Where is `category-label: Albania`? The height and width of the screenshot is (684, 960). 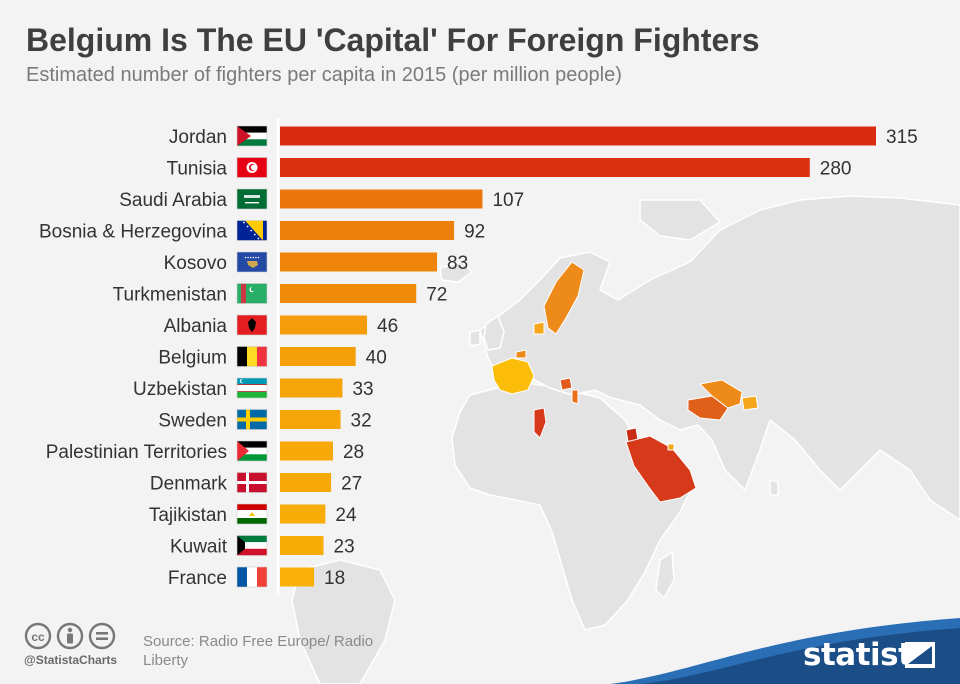
category-label: Albania is located at coordinates (196, 326).